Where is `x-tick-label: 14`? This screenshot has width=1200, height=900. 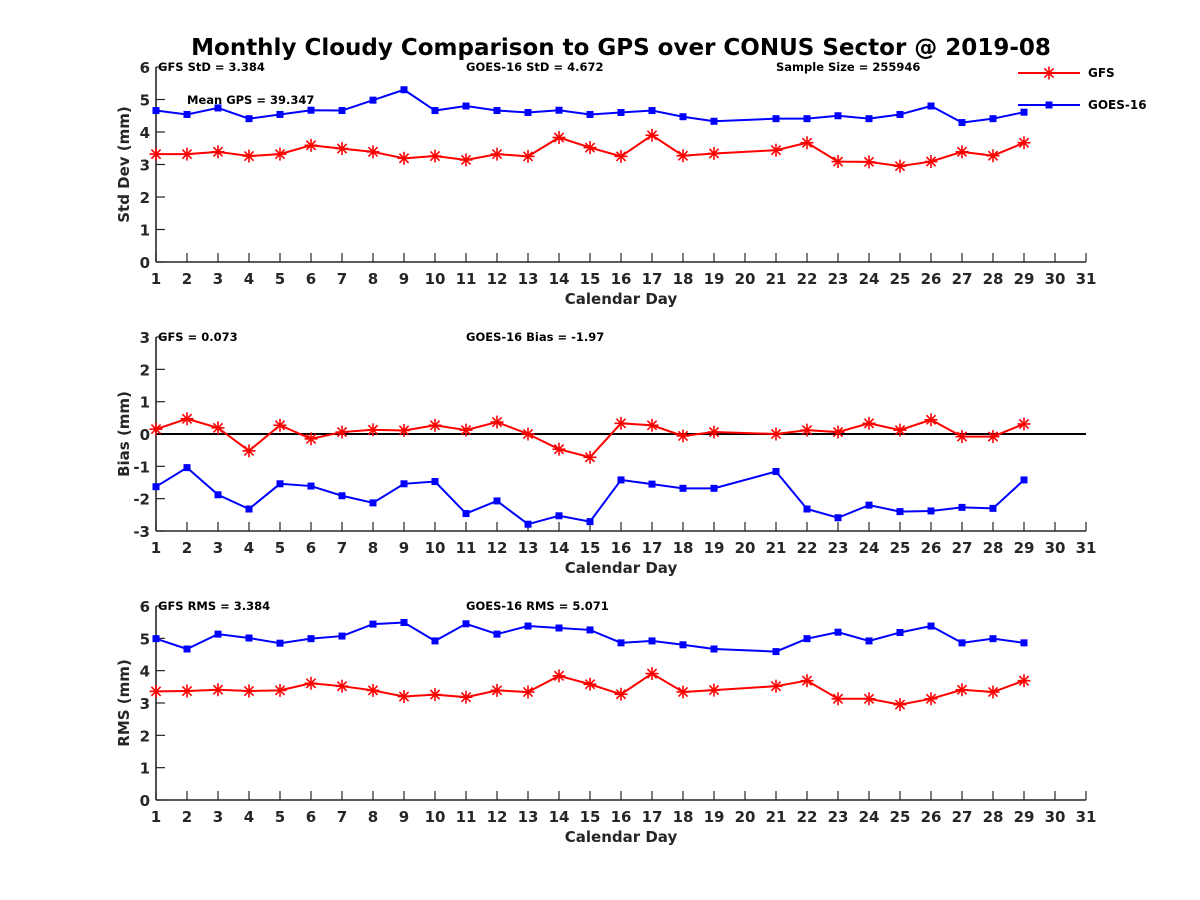 x-tick-label: 14 is located at coordinates (559, 279).